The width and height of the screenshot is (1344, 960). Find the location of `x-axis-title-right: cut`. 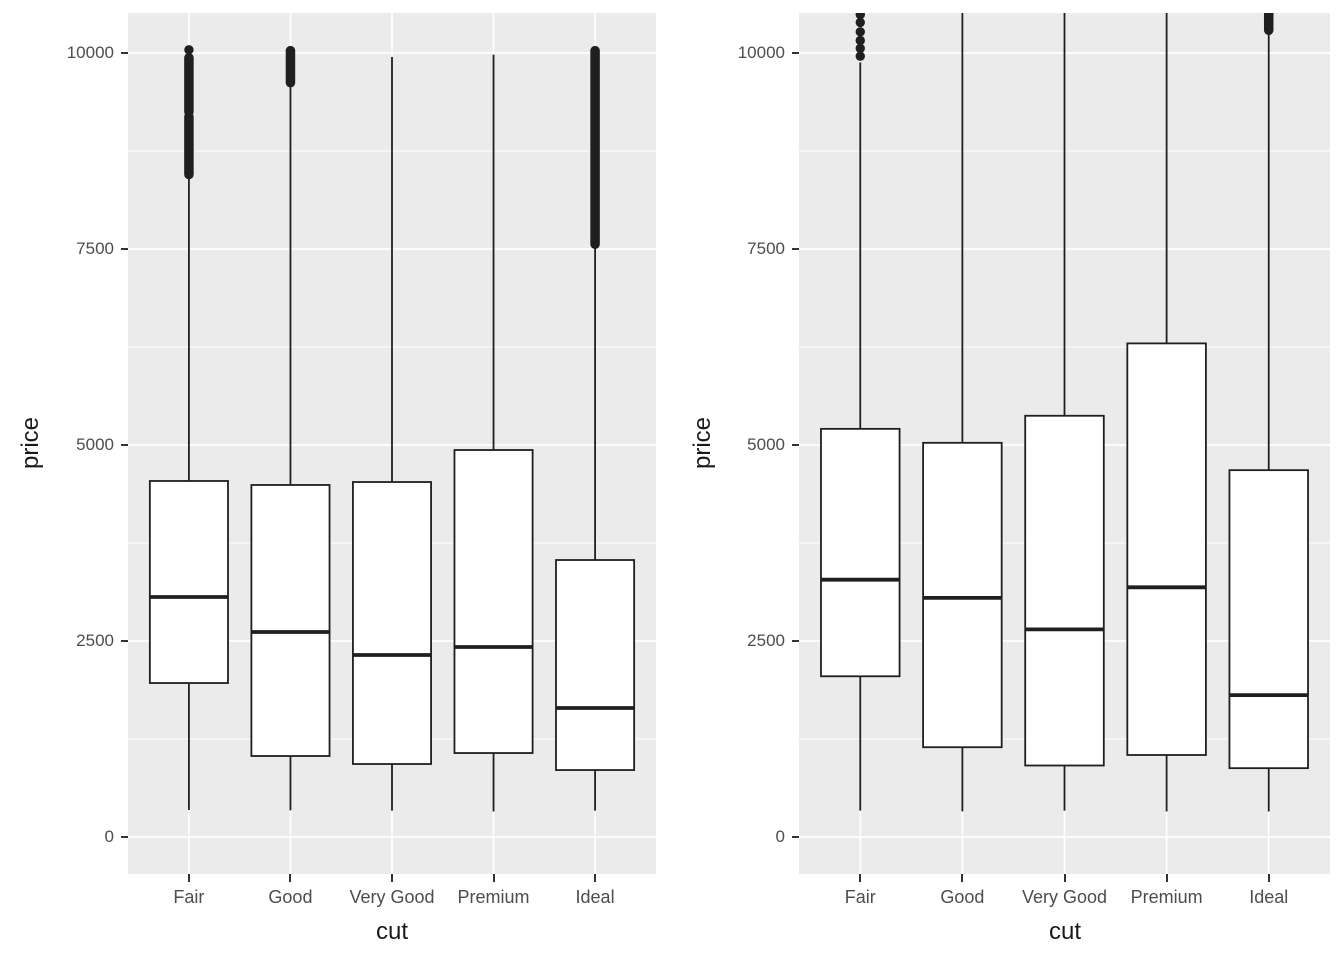

x-axis-title-right: cut is located at coordinates (1065, 931).